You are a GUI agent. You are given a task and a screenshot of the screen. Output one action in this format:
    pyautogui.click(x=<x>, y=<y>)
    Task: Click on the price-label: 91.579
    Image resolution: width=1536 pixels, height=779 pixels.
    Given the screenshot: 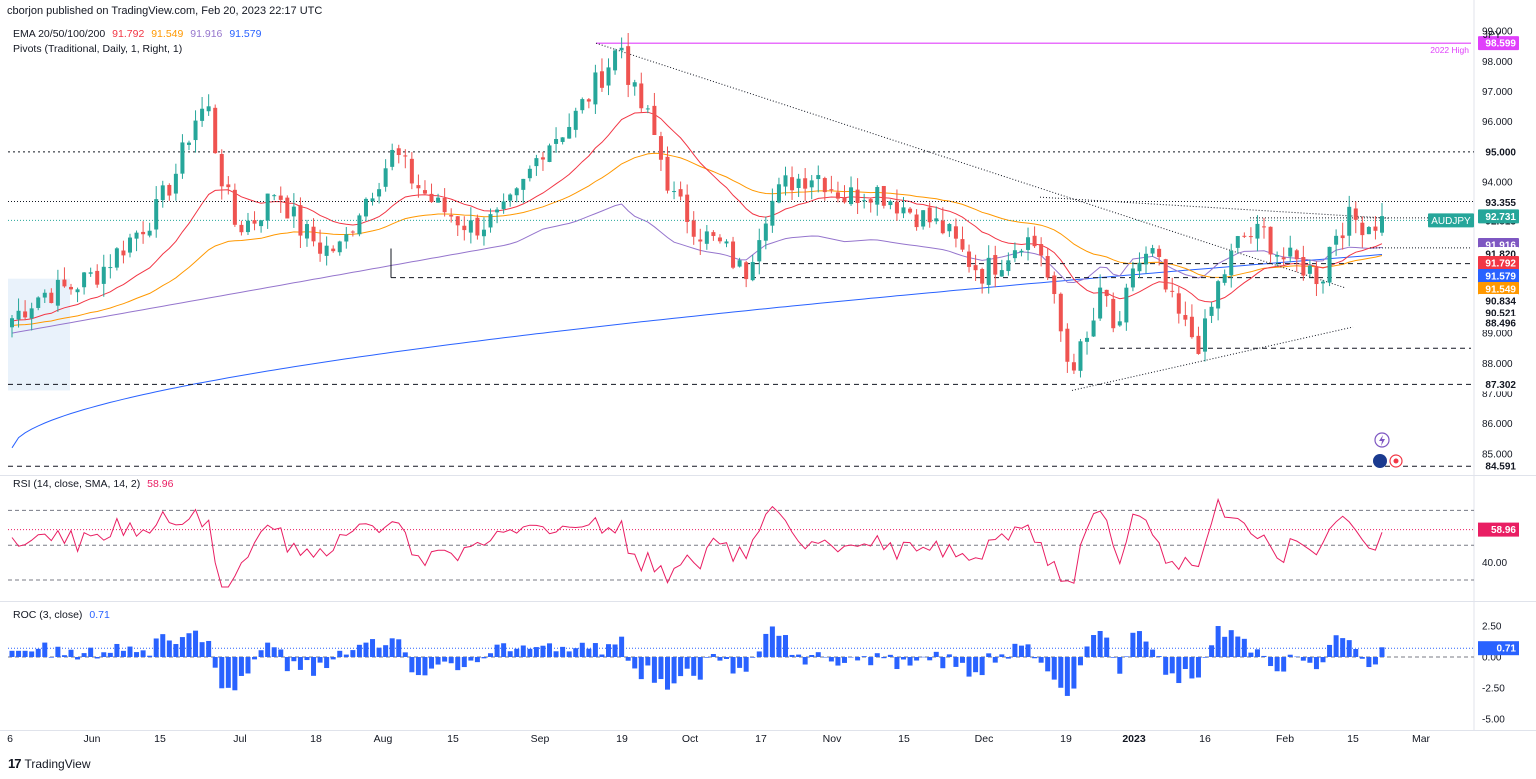 What is the action you would take?
    pyautogui.click(x=1498, y=275)
    